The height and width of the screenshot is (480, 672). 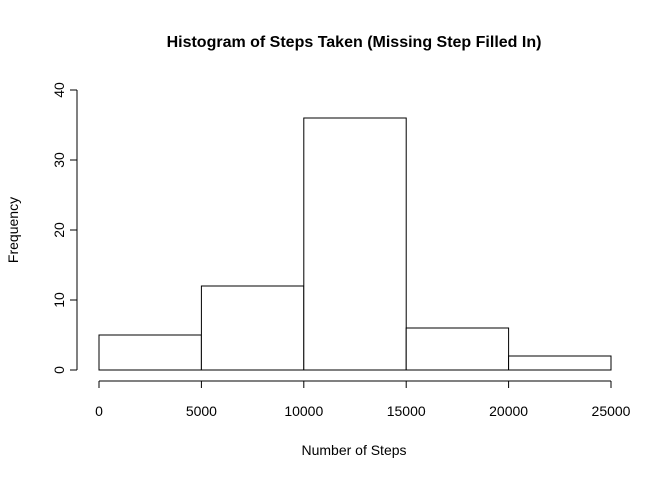 What do you see at coordinates (59, 90) in the screenshot?
I see `y-tick-label-4: 40` at bounding box center [59, 90].